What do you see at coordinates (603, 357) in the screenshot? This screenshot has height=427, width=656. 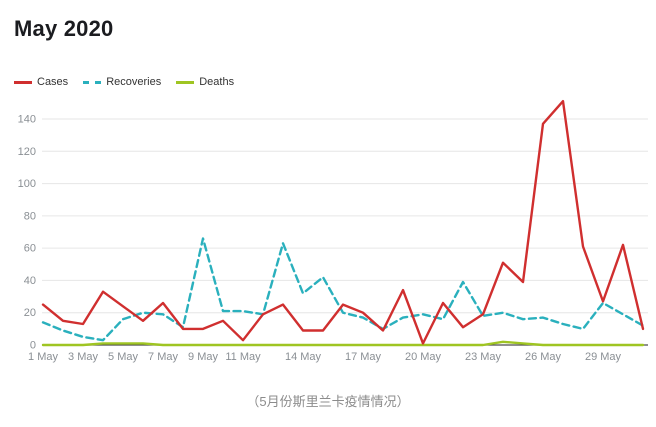 I see `x-tick-label: 29 May` at bounding box center [603, 357].